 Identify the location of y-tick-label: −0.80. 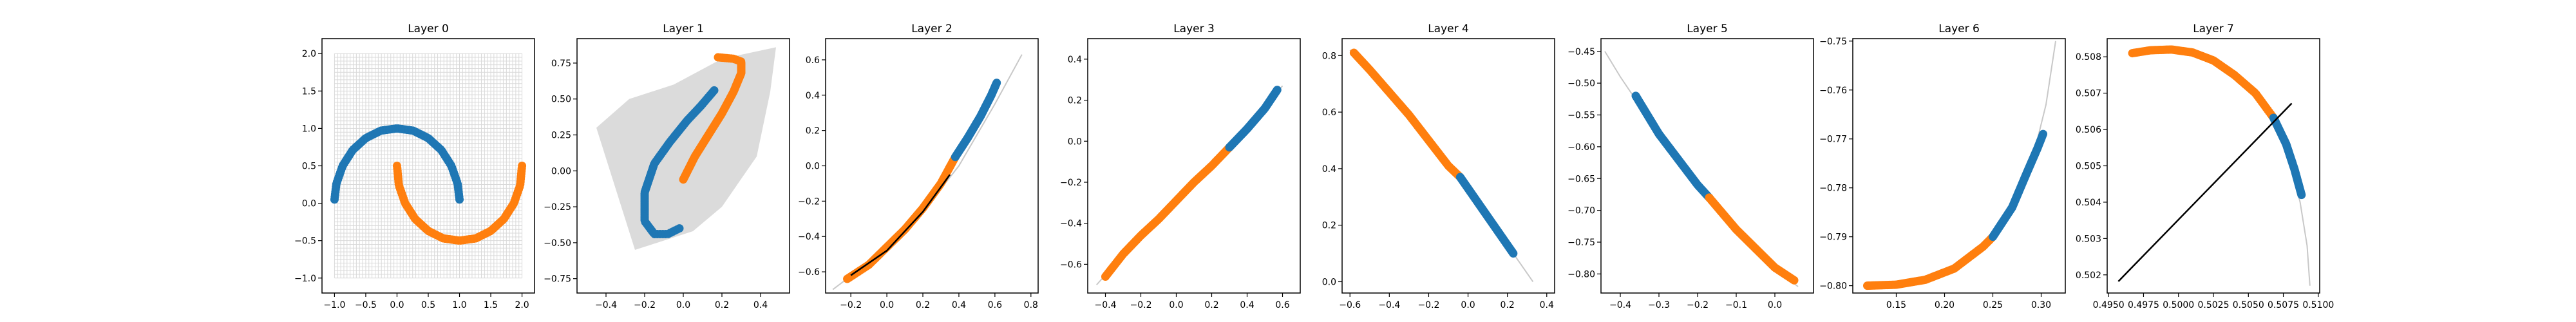
(1581, 274).